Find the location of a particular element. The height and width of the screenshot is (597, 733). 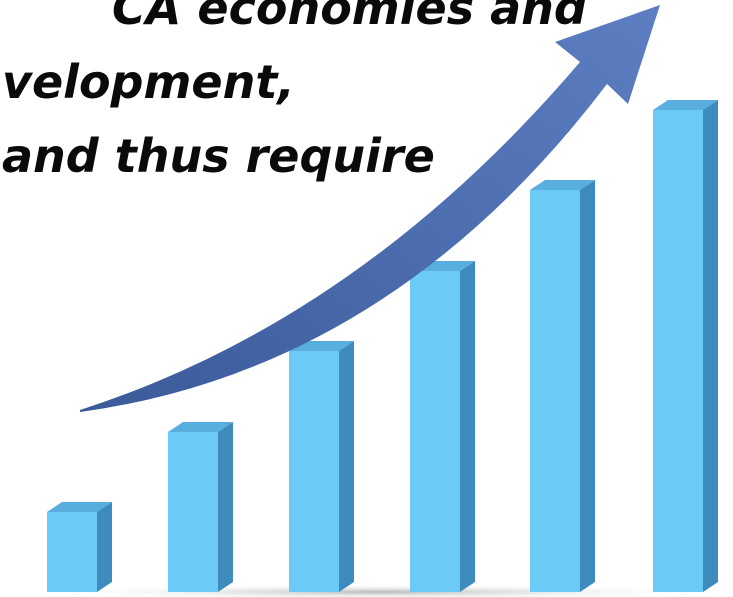

floor-shadow is located at coordinates (376, 590).